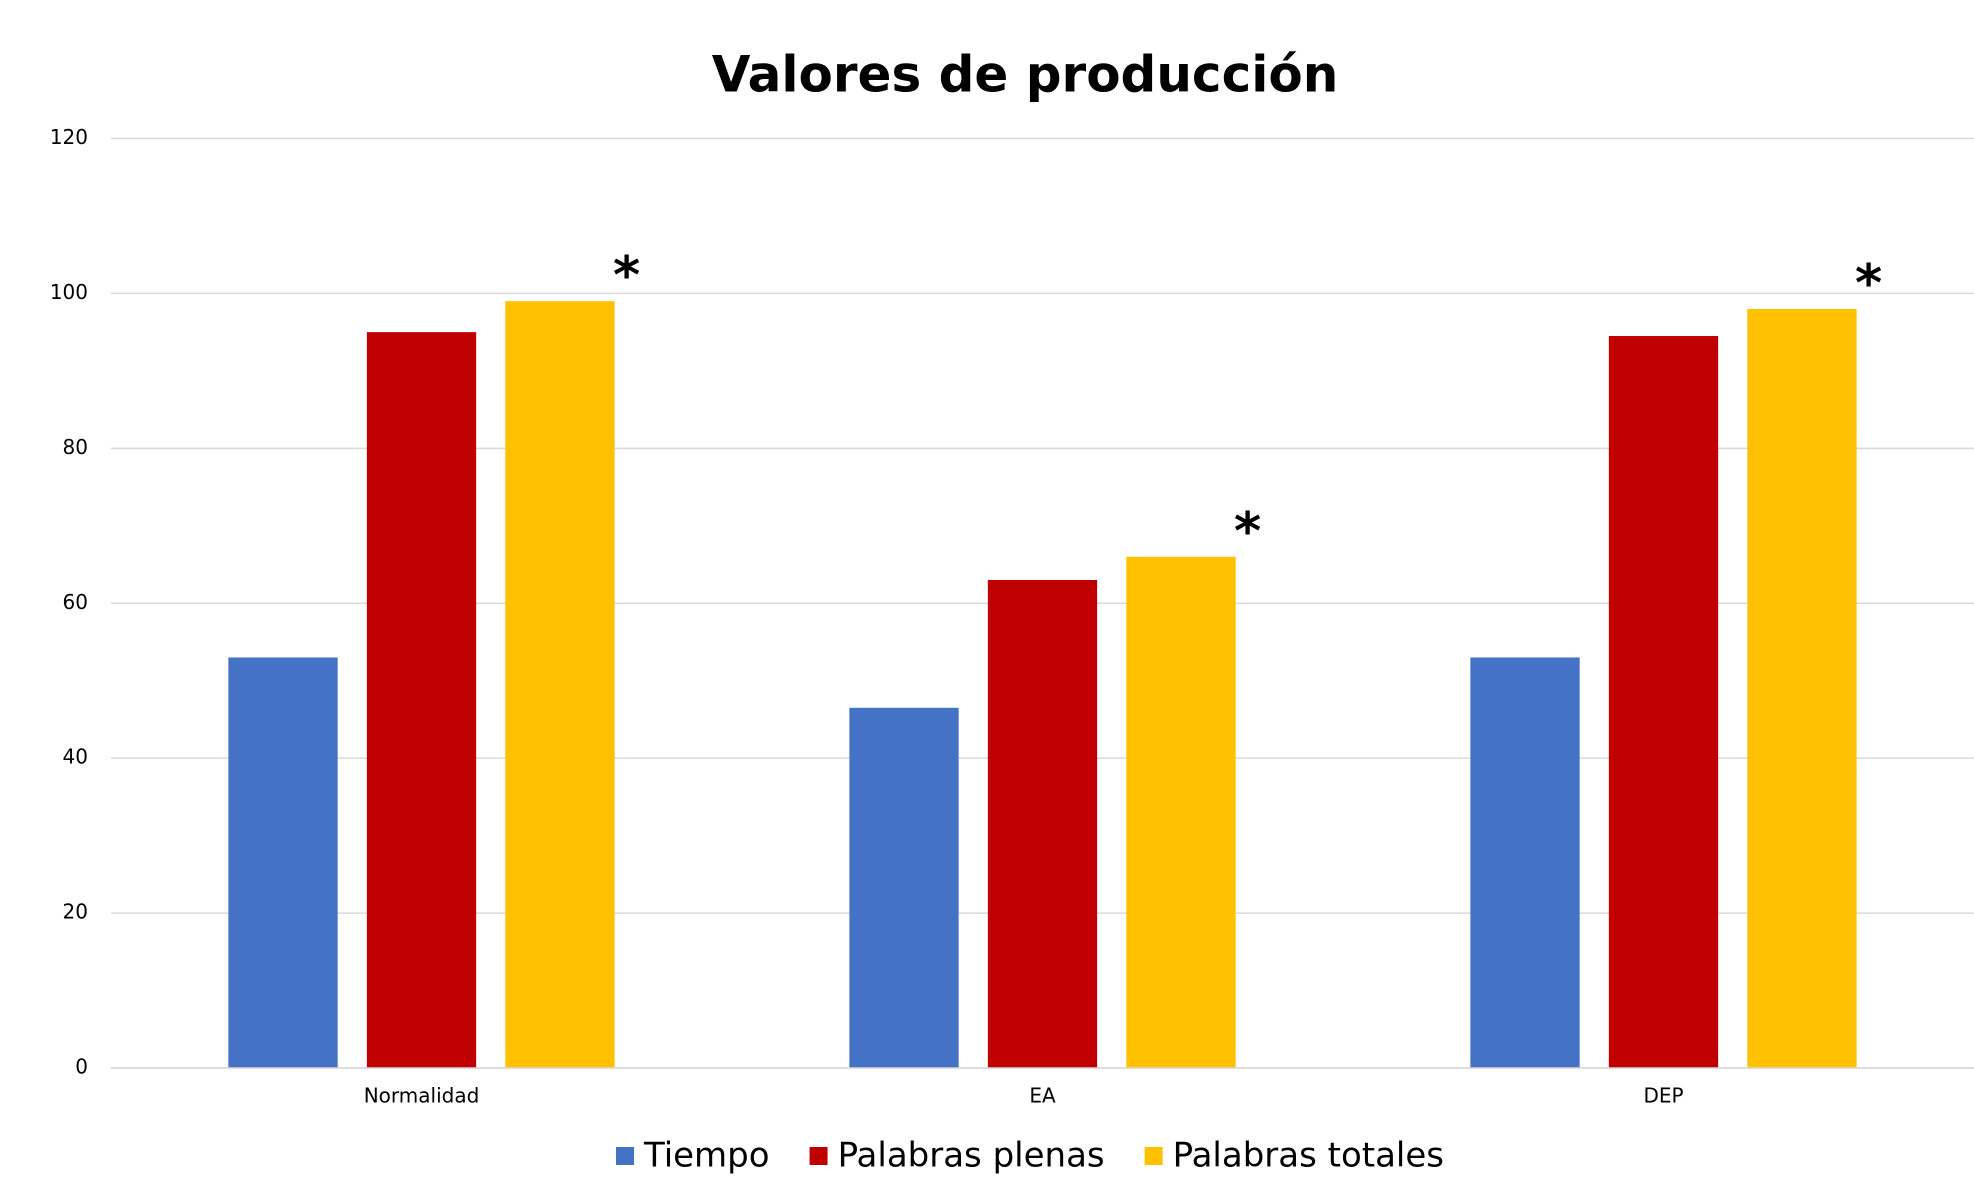 The height and width of the screenshot is (1181, 1974). Describe the element at coordinates (1025, 75) in the screenshot. I see `chart-title: Valores de producción` at that location.